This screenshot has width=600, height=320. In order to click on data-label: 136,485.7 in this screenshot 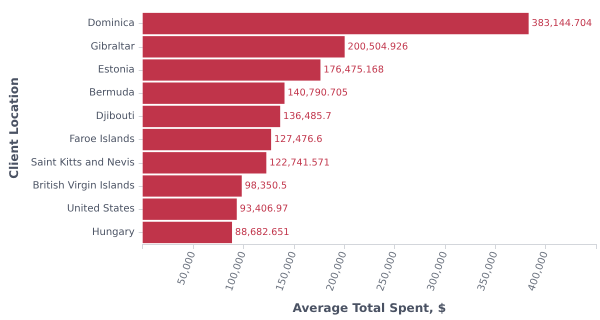, I will do `click(307, 116)`.